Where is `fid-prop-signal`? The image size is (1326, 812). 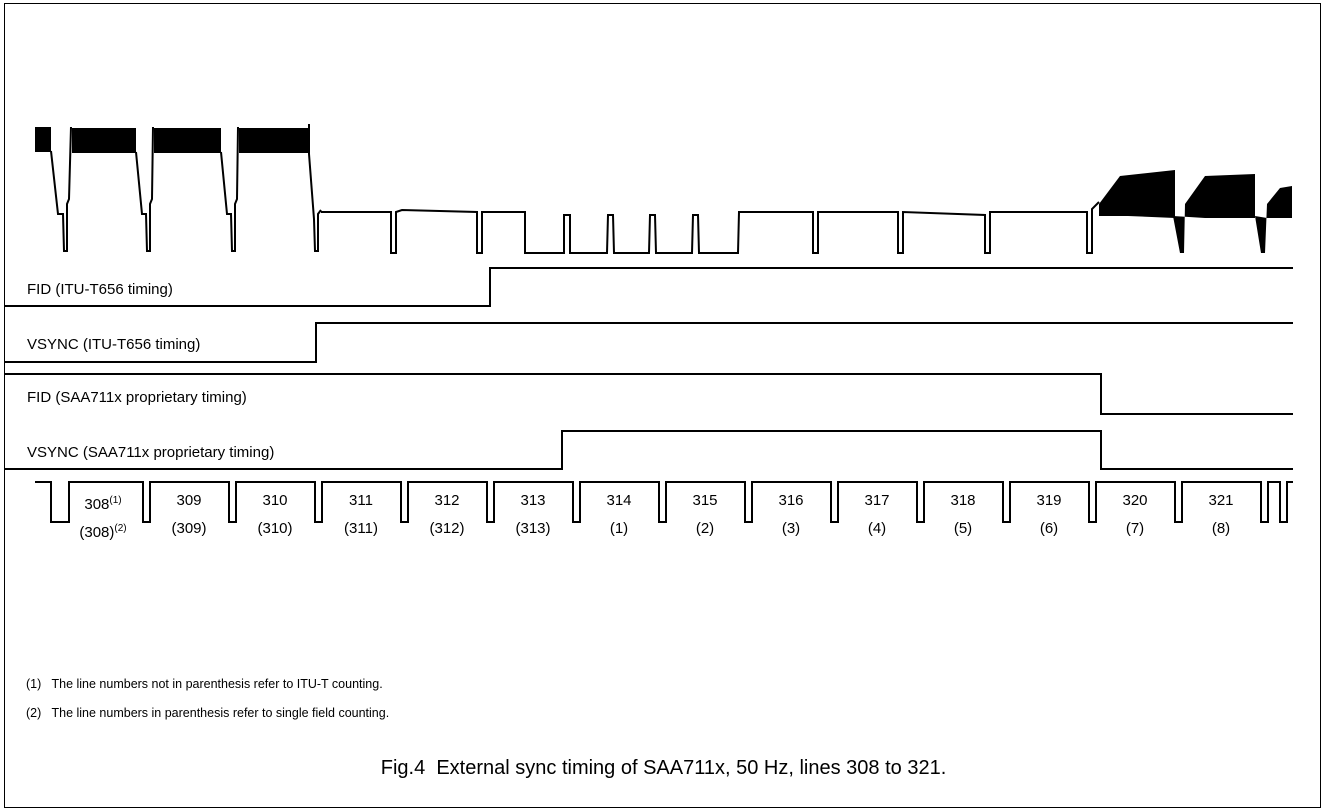 fid-prop-signal is located at coordinates (649, 394).